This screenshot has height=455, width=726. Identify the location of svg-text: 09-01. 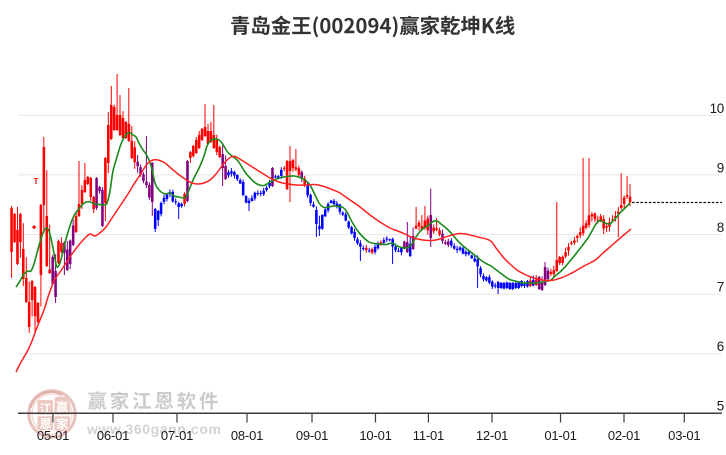
(312, 435).